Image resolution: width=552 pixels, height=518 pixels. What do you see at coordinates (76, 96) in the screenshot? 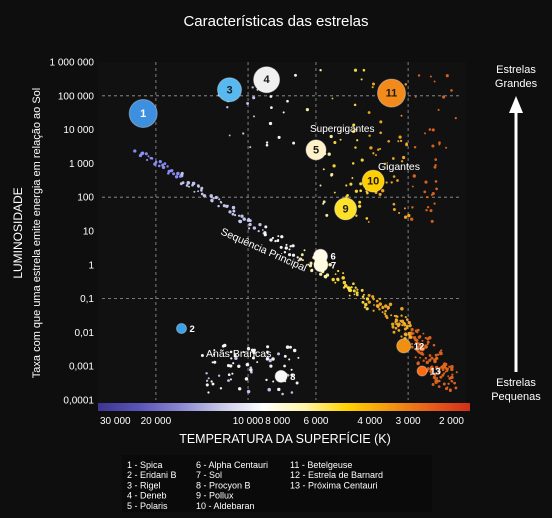
I see `y-tick-label: 100 000` at bounding box center [76, 96].